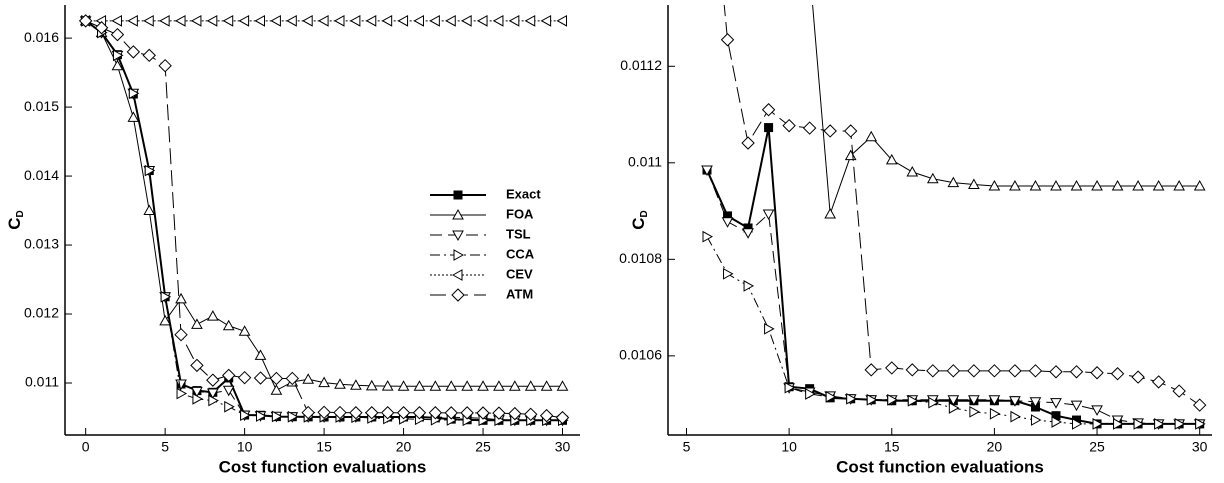 Image resolution: width=1224 pixels, height=483 pixels. What do you see at coordinates (520, 213) in the screenshot?
I see `legend-label: FOA` at bounding box center [520, 213].